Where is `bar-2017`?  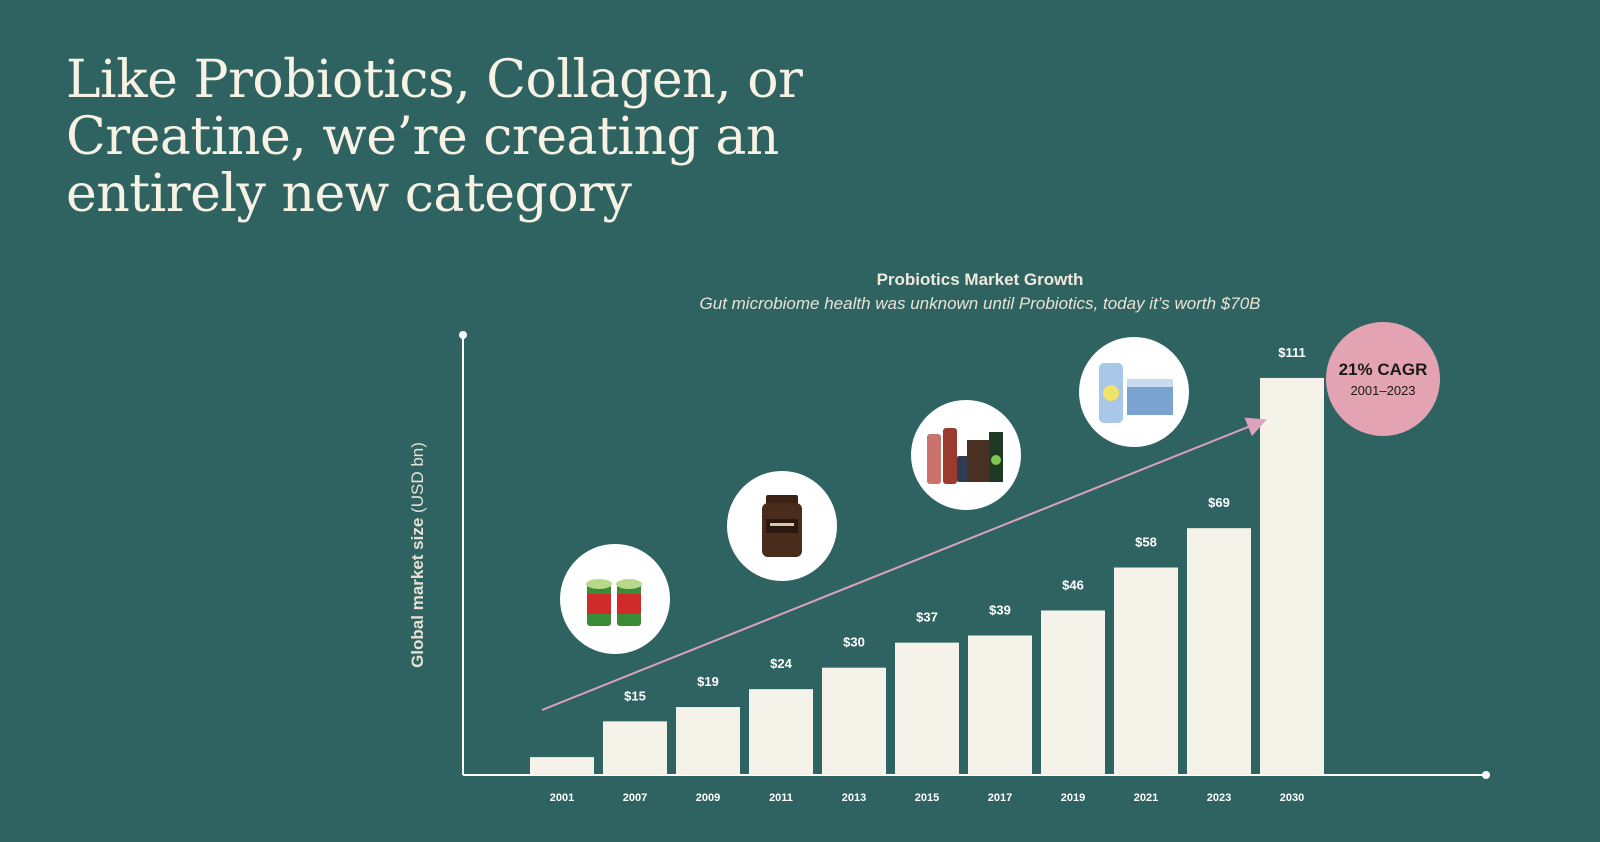 bar-2017 is located at coordinates (1000, 705).